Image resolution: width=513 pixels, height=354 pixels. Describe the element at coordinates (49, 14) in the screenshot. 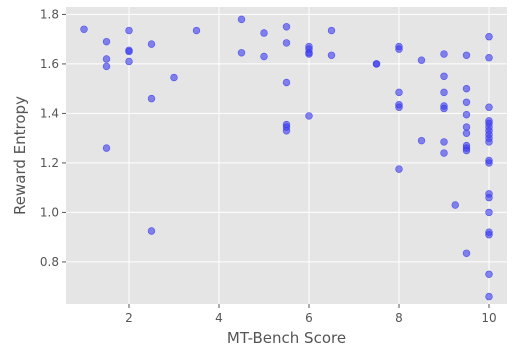

I see `y-tick-label: 1.8` at that location.